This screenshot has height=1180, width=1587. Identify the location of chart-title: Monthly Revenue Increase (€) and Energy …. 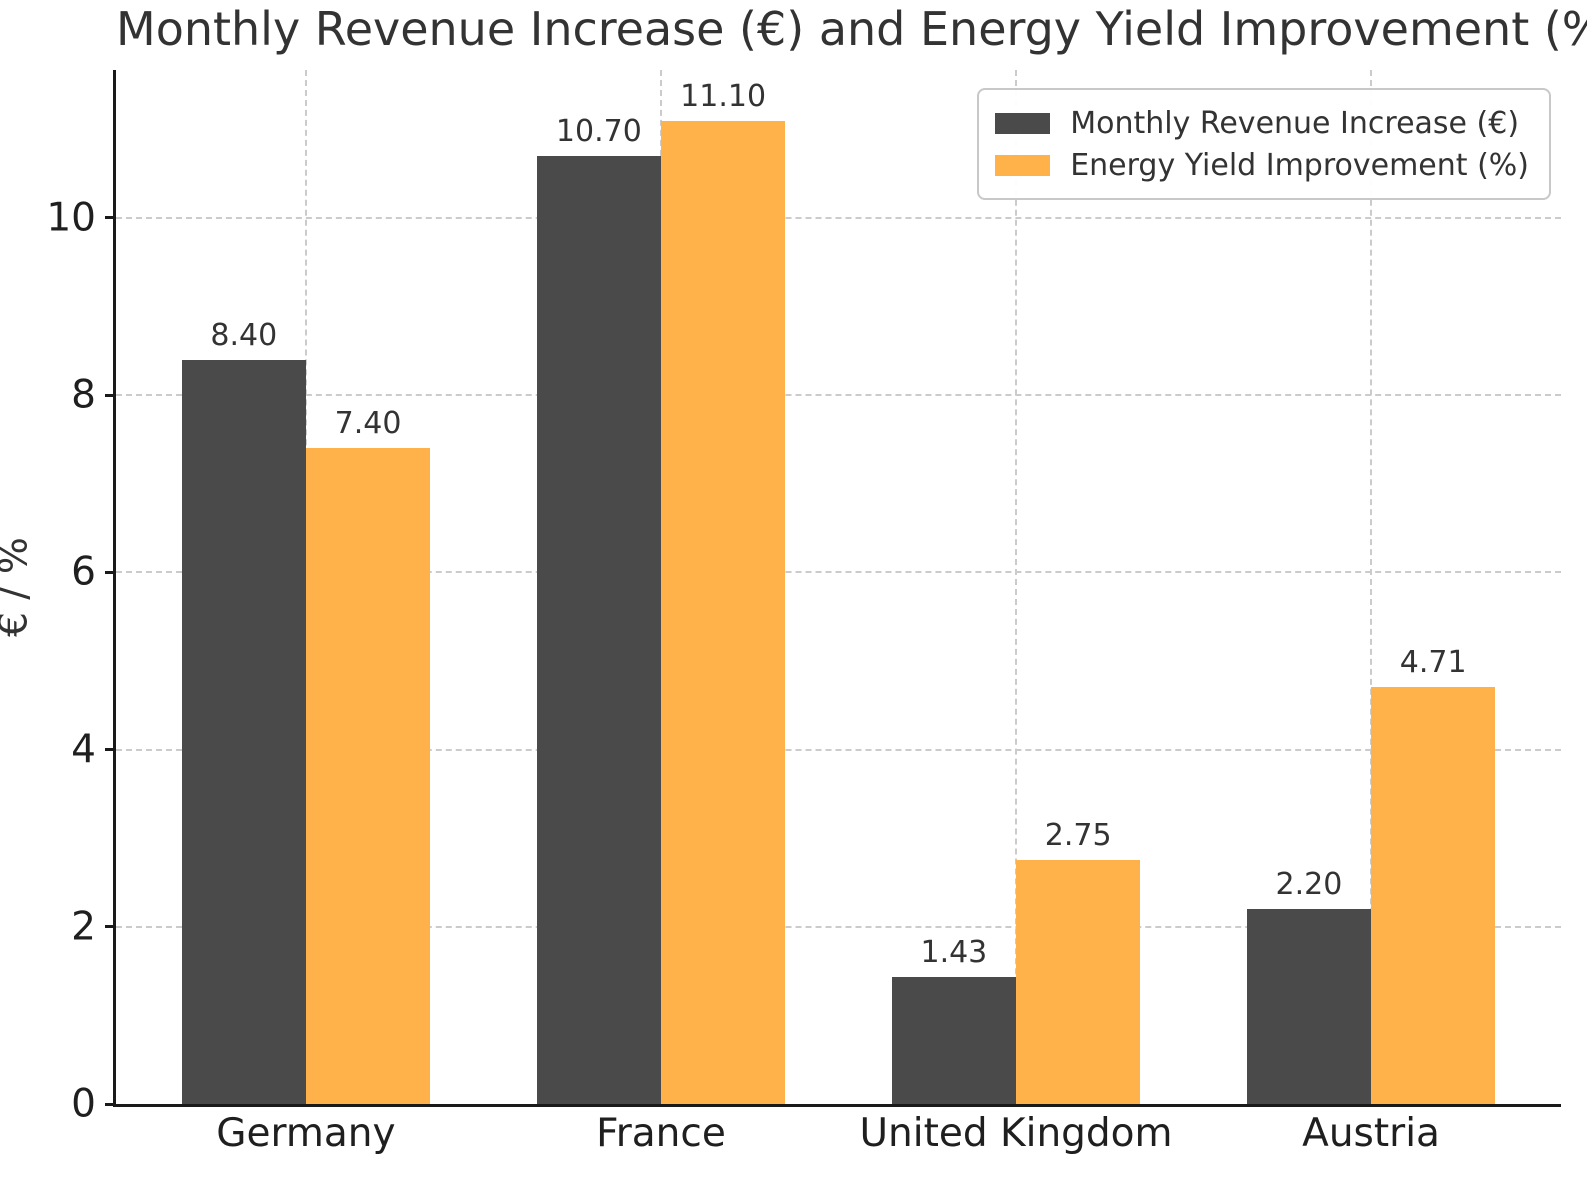
(851, 29).